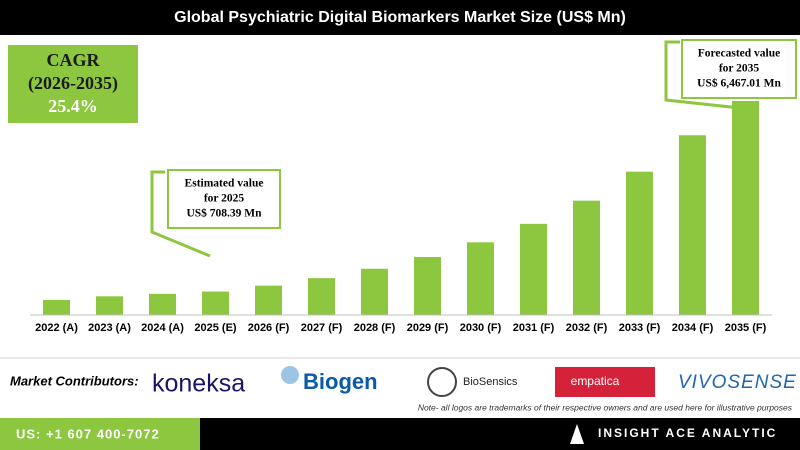 This screenshot has width=800, height=450. Describe the element at coordinates (739, 54) in the screenshot. I see `callout-text: Forecasted value` at that location.